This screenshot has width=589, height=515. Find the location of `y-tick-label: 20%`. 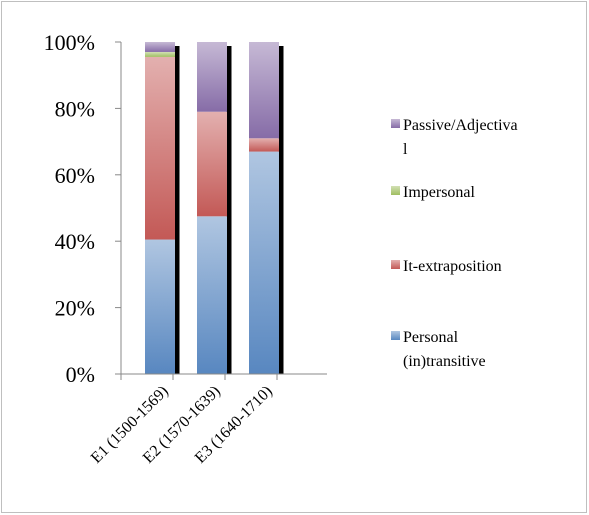

y-tick-label: 20% is located at coordinates (75, 308).